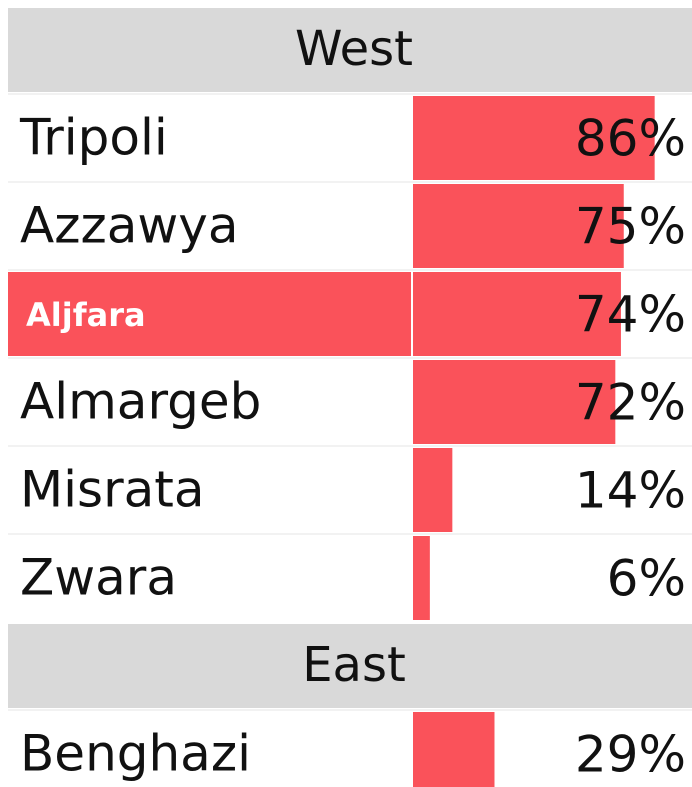 The width and height of the screenshot is (692, 787). I want to click on value-label: 86%, so click(630, 139).